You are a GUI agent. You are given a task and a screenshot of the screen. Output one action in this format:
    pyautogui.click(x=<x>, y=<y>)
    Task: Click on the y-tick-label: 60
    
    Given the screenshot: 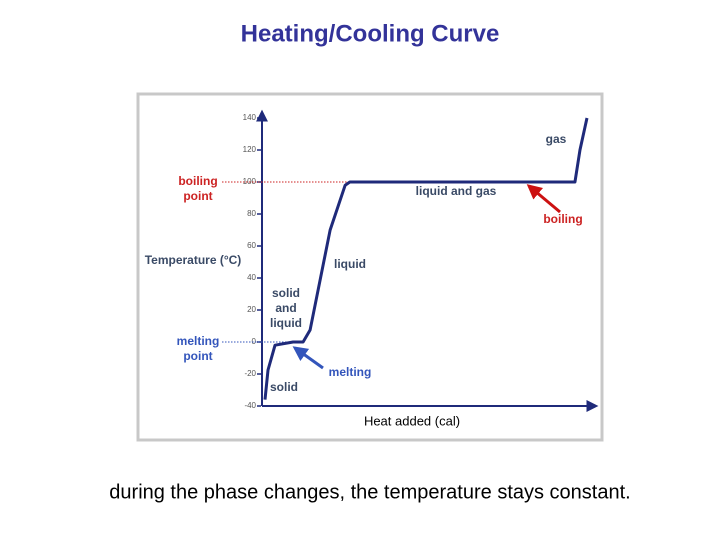 What is the action you would take?
    pyautogui.click(x=251, y=245)
    